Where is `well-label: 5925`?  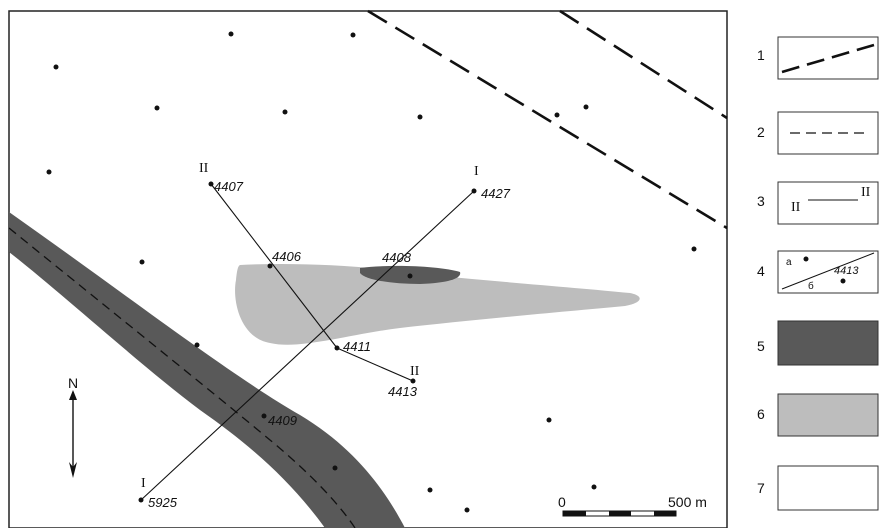
well-label: 5925 is located at coordinates (163, 502).